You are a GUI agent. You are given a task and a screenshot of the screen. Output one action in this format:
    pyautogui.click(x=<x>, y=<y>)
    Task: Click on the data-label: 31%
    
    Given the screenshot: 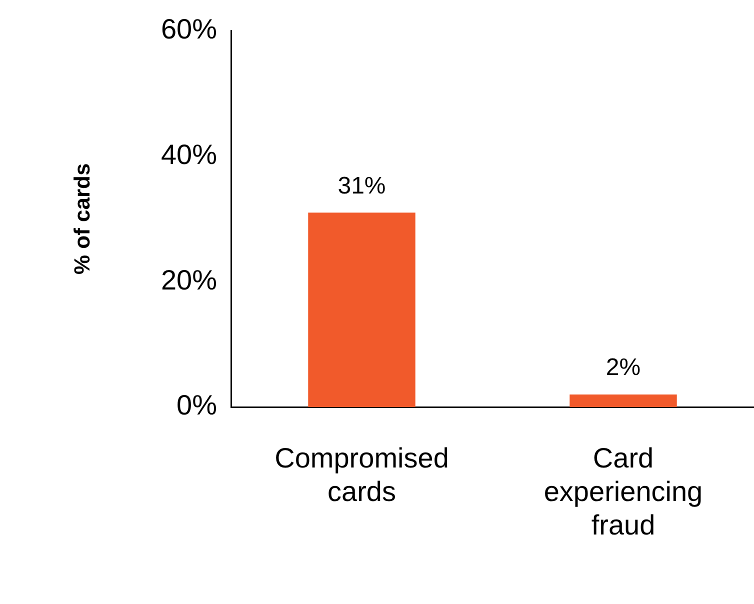 What is the action you would take?
    pyautogui.click(x=362, y=186)
    